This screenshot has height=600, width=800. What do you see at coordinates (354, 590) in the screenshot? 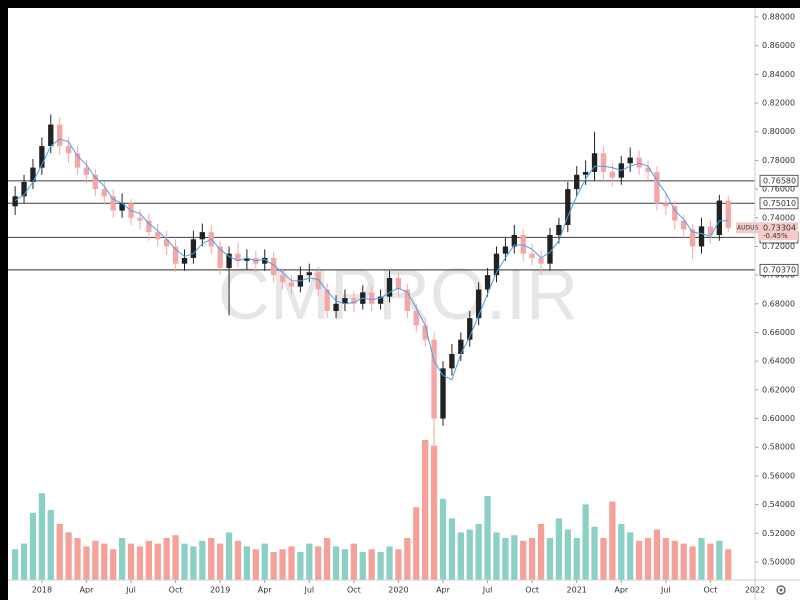
I see `x-tick-label: Oct` at bounding box center [354, 590].